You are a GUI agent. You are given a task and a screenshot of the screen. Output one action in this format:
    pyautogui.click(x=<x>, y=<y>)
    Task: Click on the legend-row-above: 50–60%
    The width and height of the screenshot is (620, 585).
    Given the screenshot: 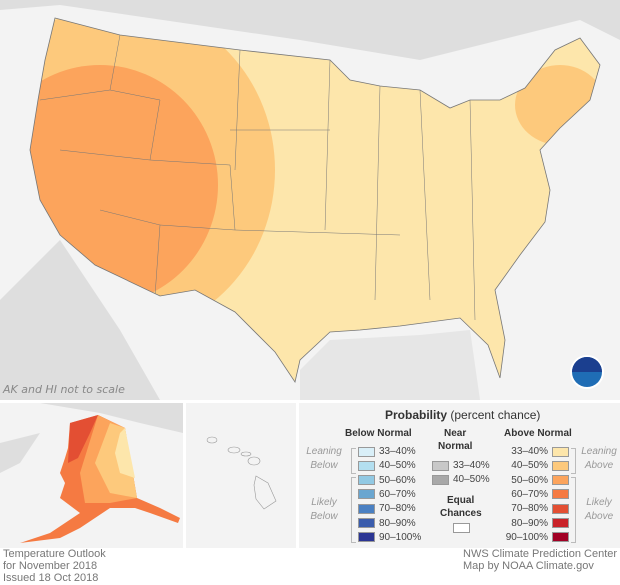 What is the action you would take?
    pyautogui.click(x=540, y=480)
    